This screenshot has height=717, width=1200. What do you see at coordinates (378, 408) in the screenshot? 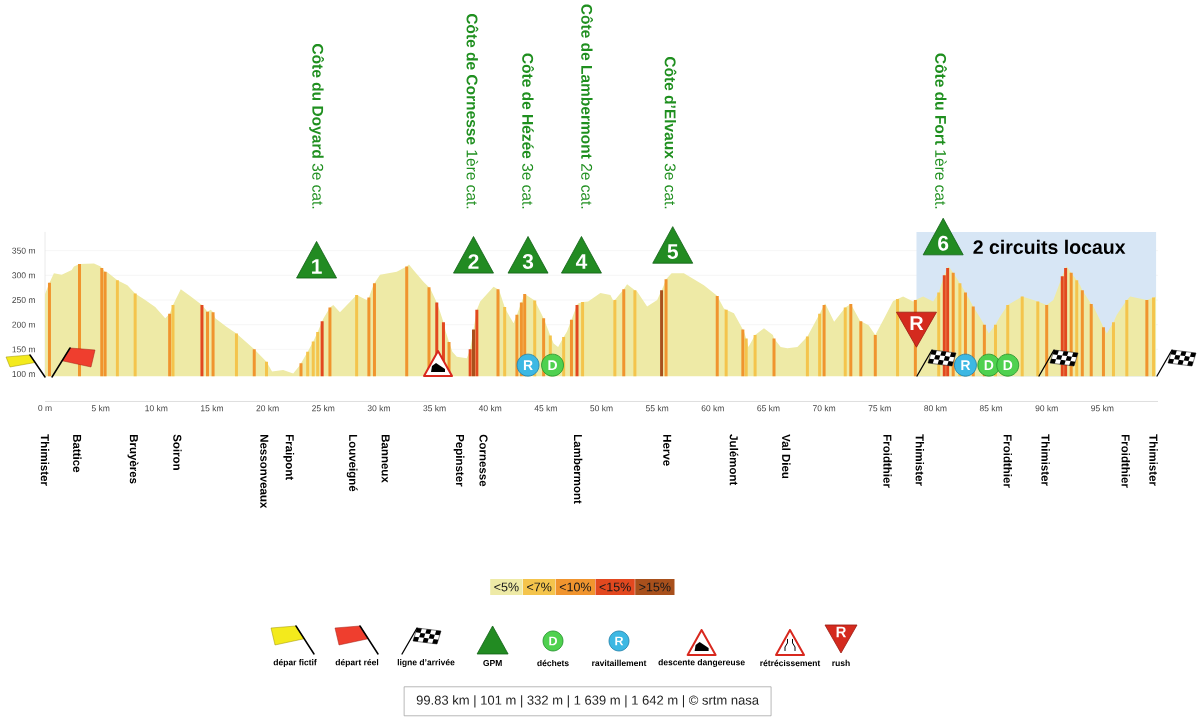
I see `x-tick-label: 30 km` at bounding box center [378, 408].